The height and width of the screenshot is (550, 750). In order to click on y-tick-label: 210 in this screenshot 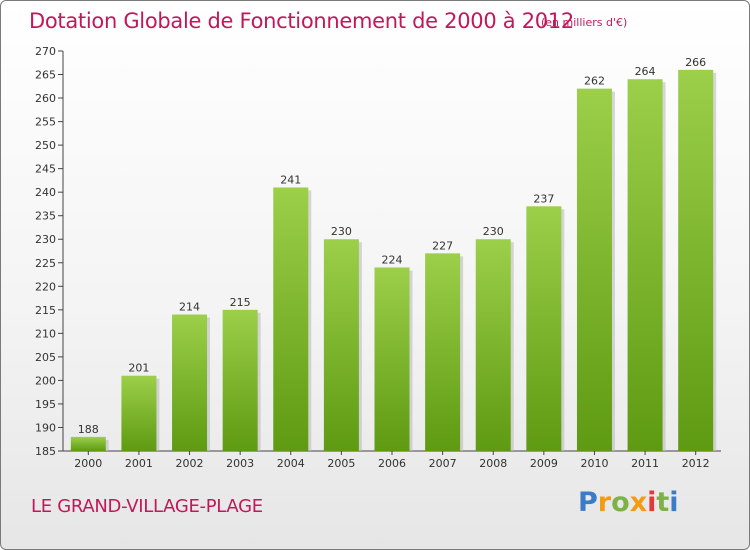, I will do `click(45, 333)`.